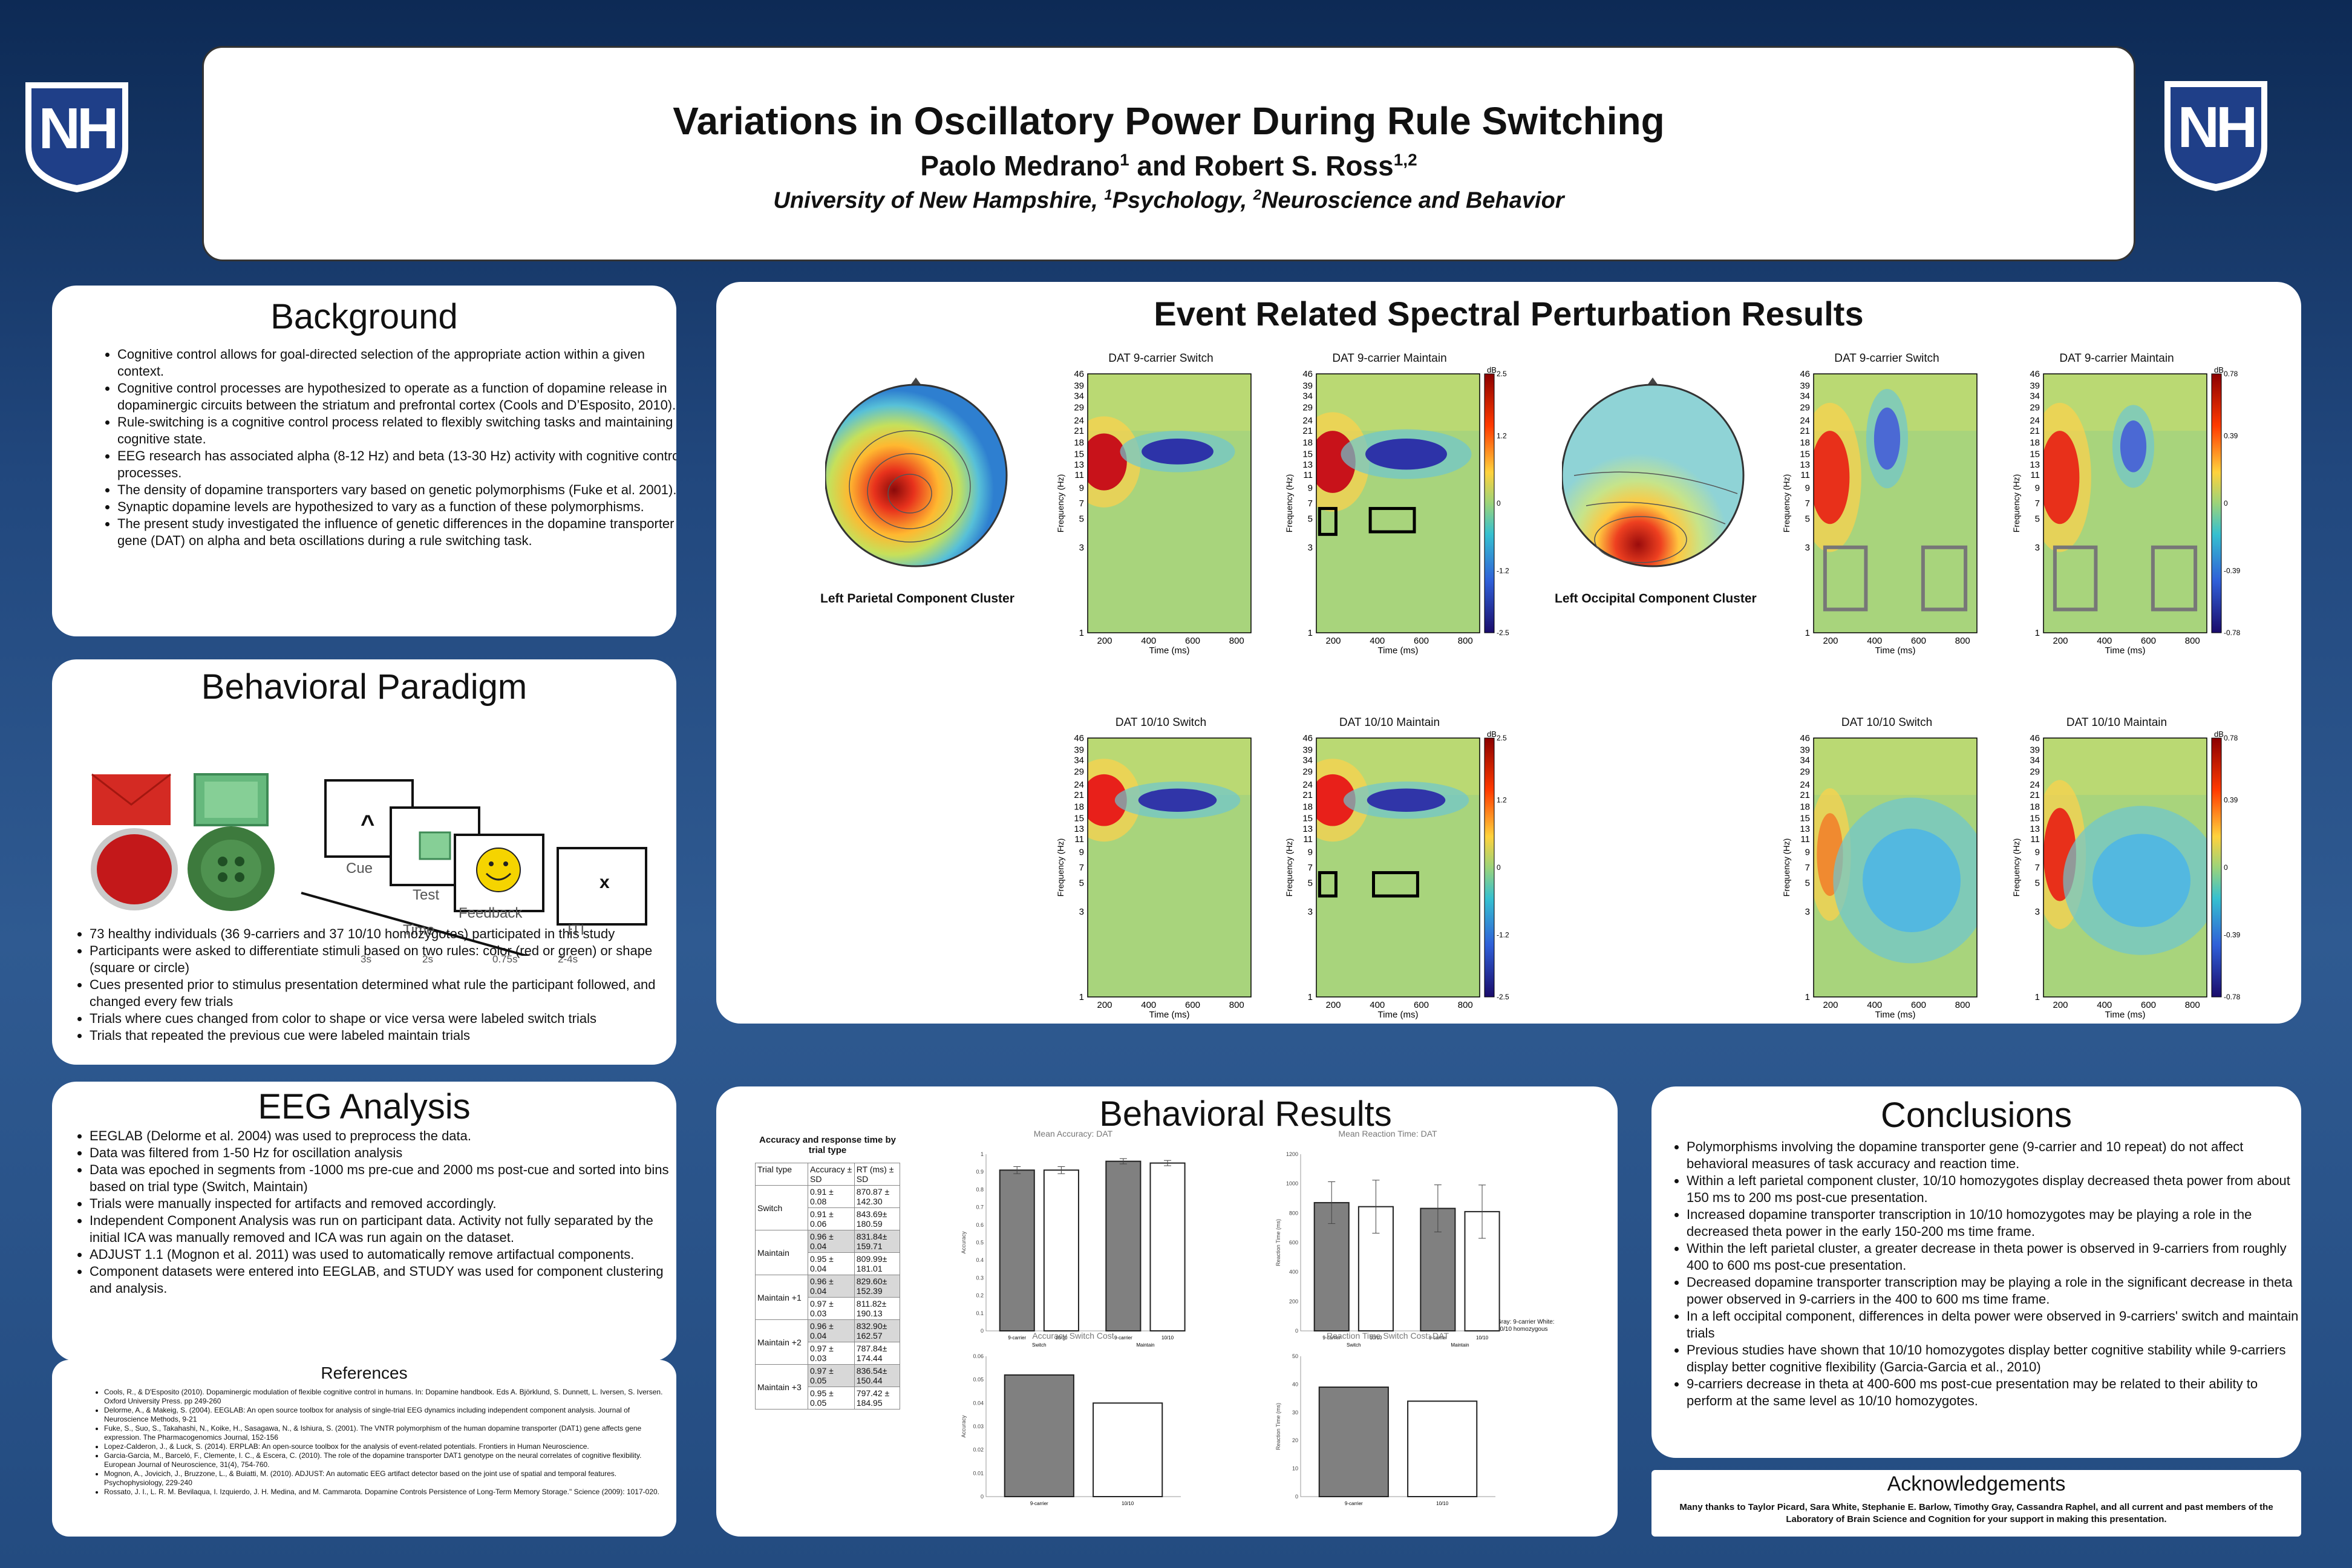 This screenshot has width=2352, height=1568. I want to click on y-tick: 0.1, so click(980, 1313).